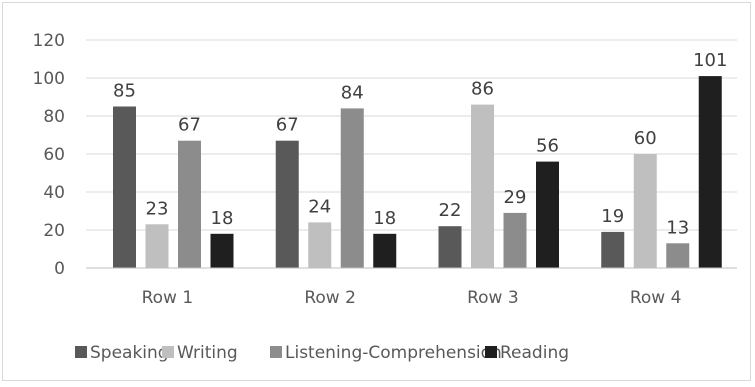 Image resolution: width=755 pixels, height=387 pixels. Describe the element at coordinates (207, 353) in the screenshot. I see `legend-label: Writing` at that location.